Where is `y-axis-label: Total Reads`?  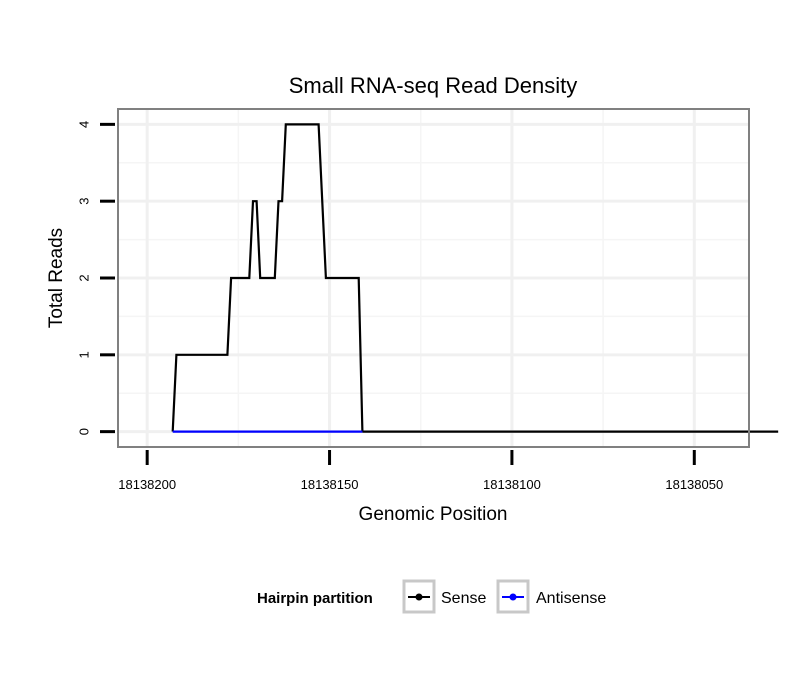
y-axis-label: Total Reads is located at coordinates (56, 278).